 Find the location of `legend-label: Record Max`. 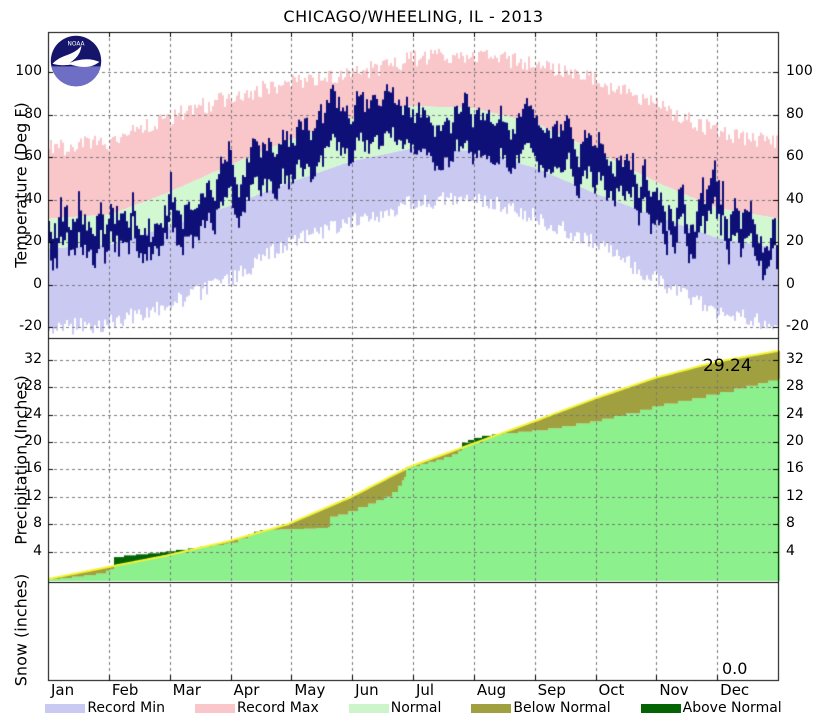

legend-label: Record Max is located at coordinates (277, 708).